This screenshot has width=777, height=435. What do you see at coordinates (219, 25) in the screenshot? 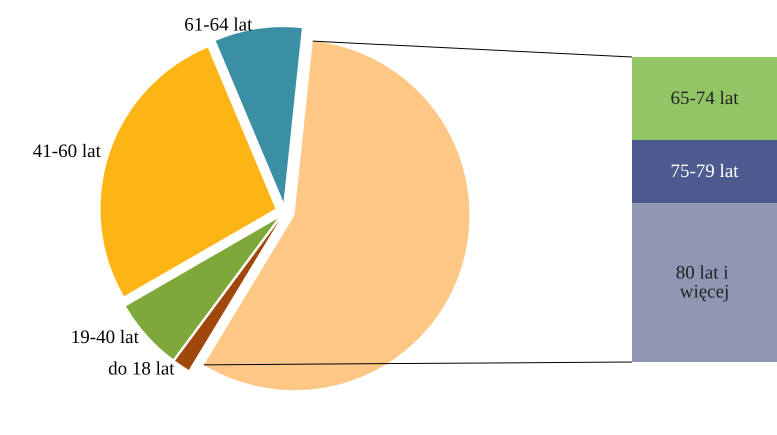
I see `slice-label: 61-64 lat` at bounding box center [219, 25].